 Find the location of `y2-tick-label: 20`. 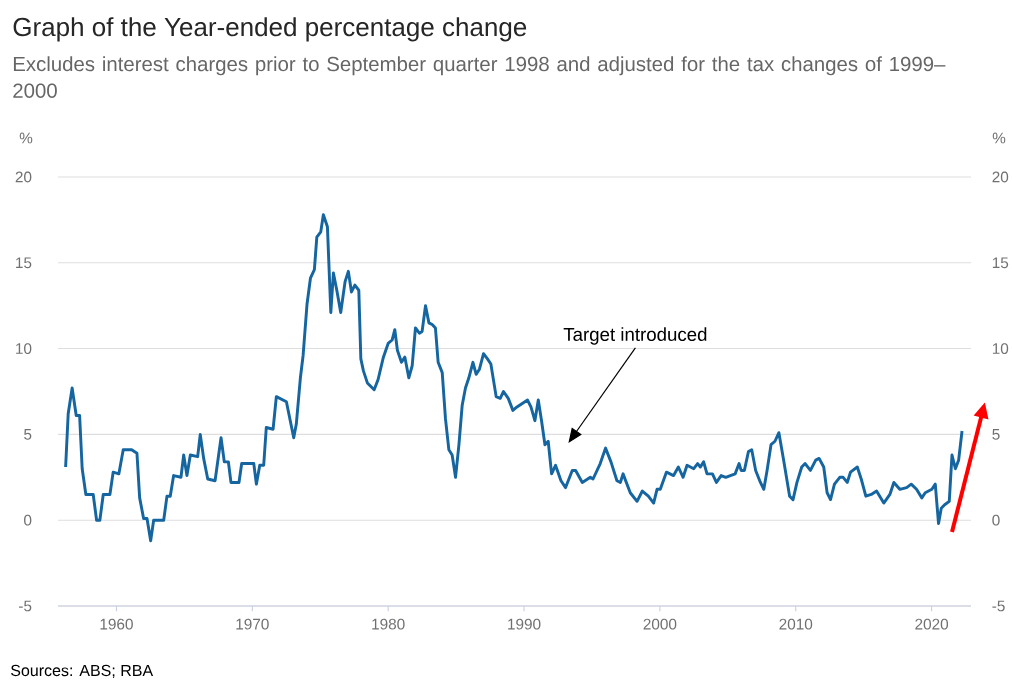

y2-tick-label: 20 is located at coordinates (1000, 177).